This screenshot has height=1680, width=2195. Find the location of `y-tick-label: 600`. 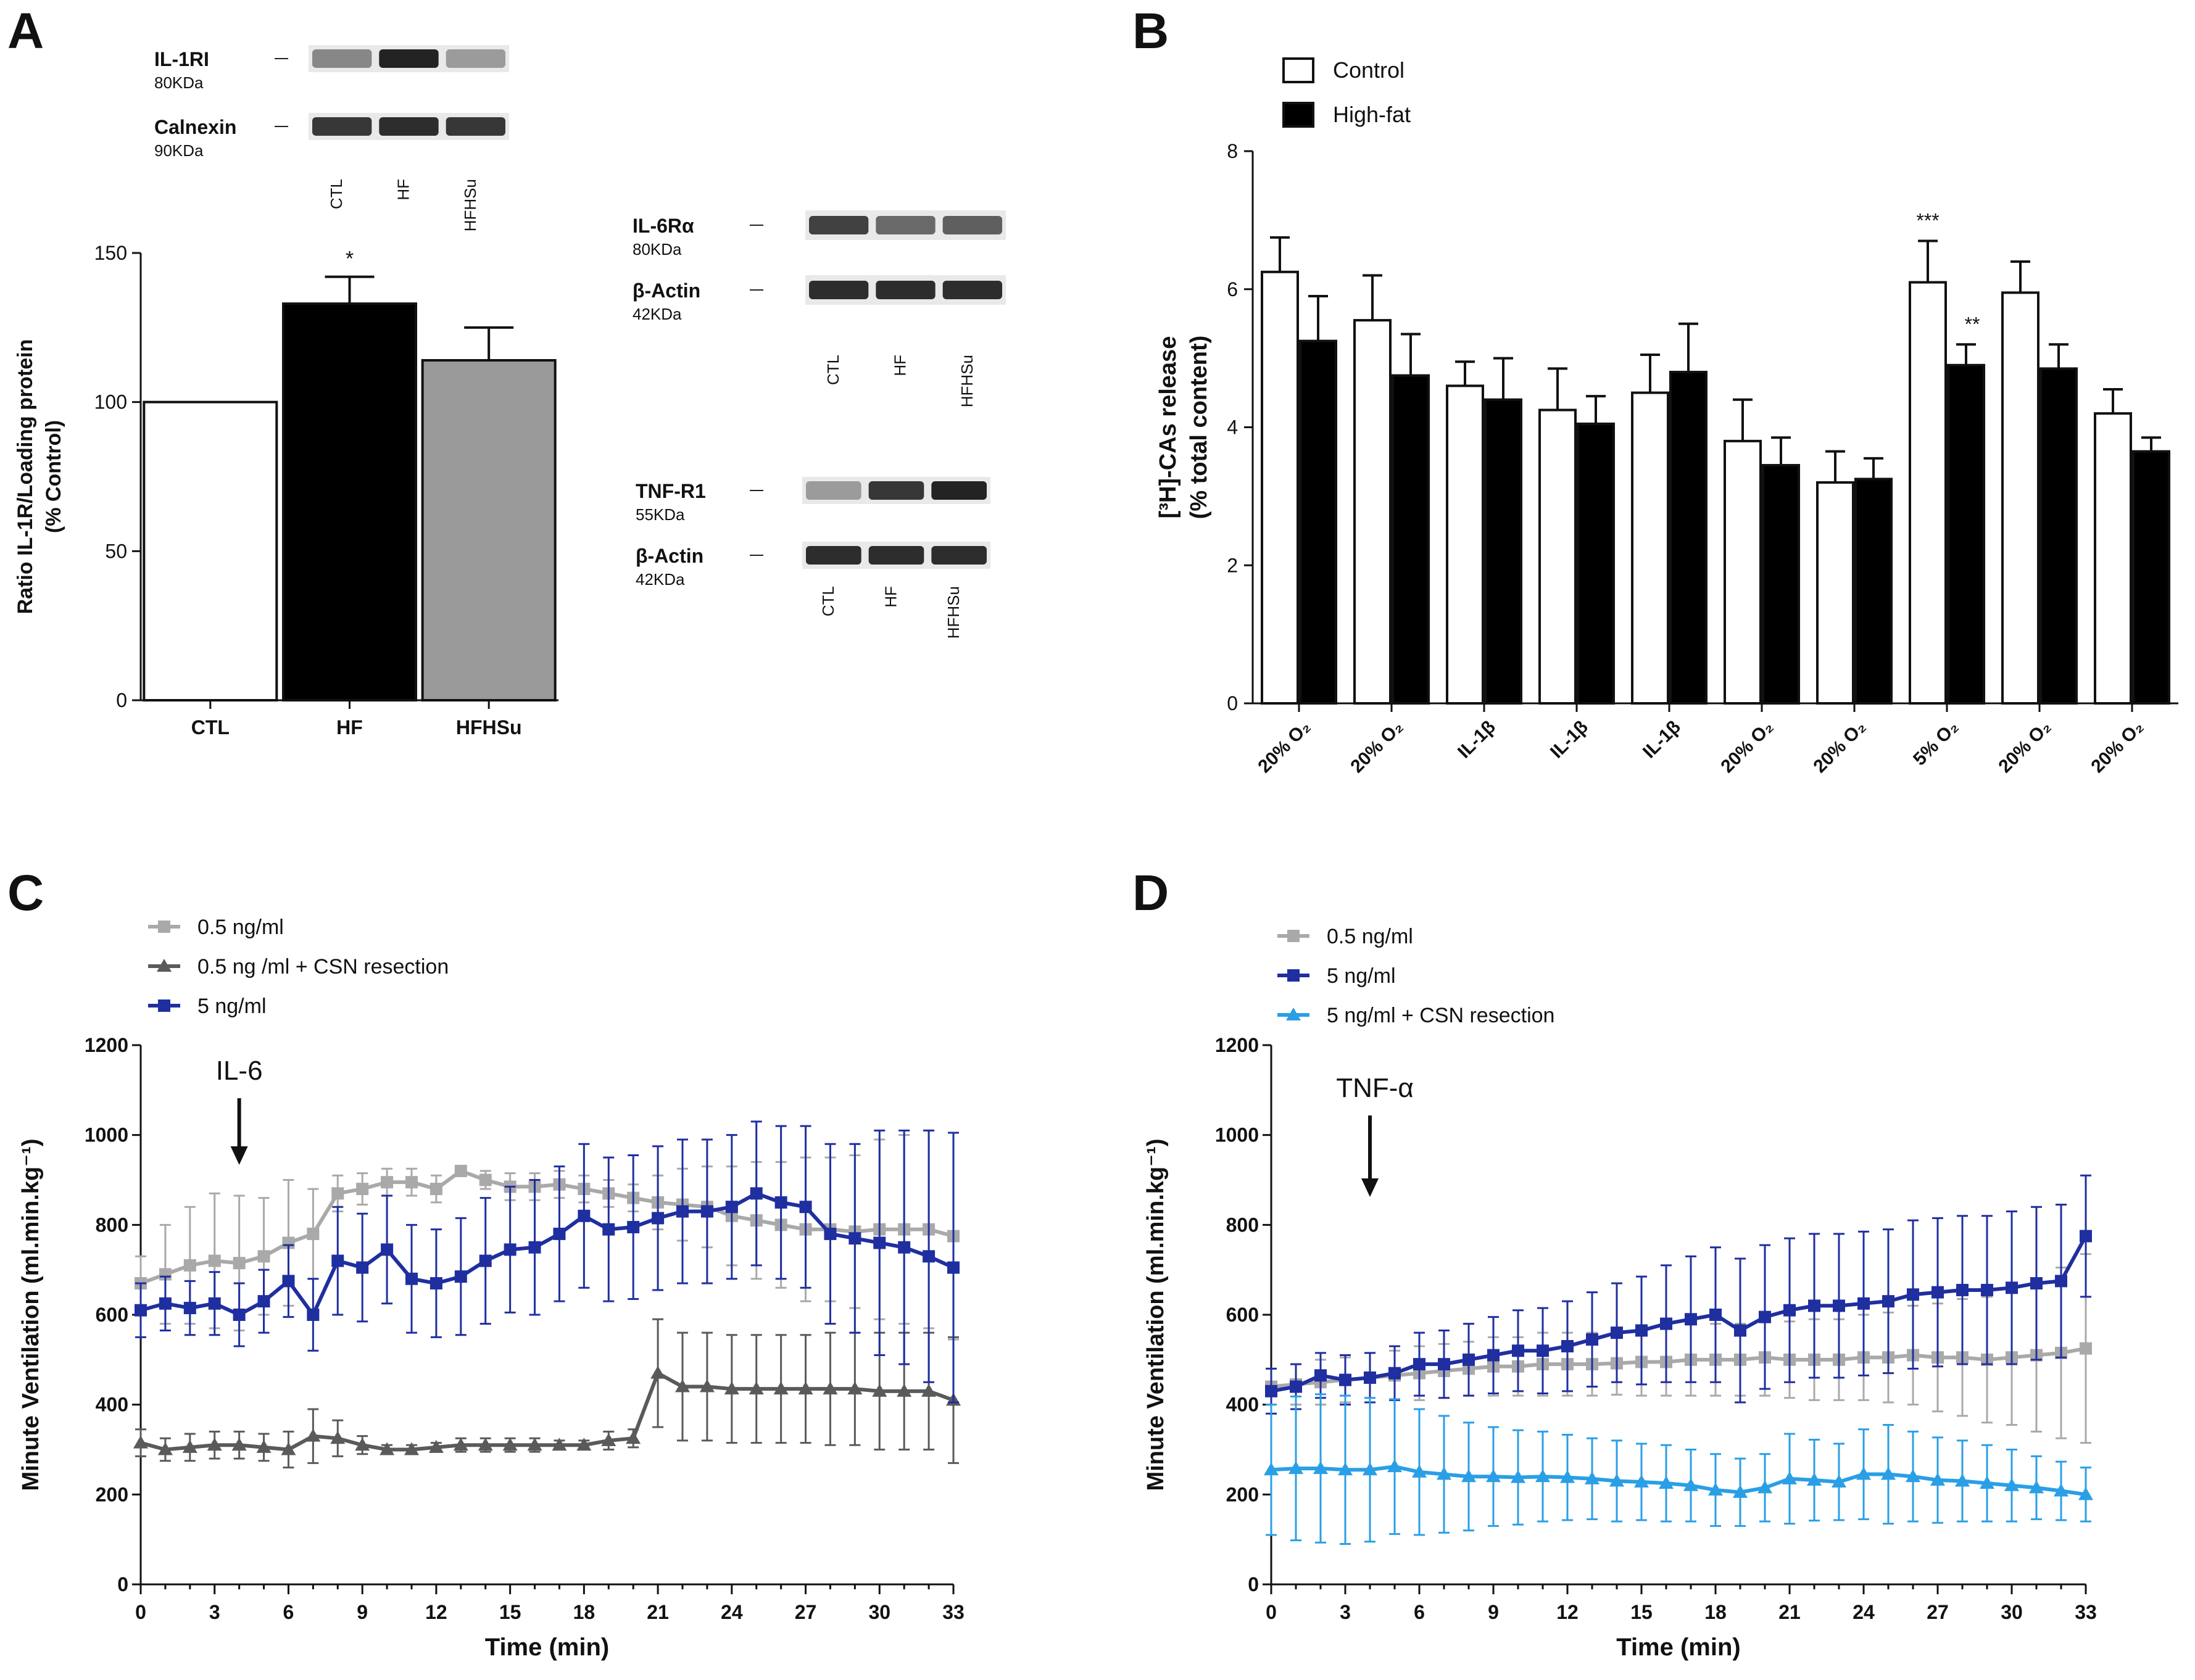

y-tick-label: 600 is located at coordinates (112, 1315).